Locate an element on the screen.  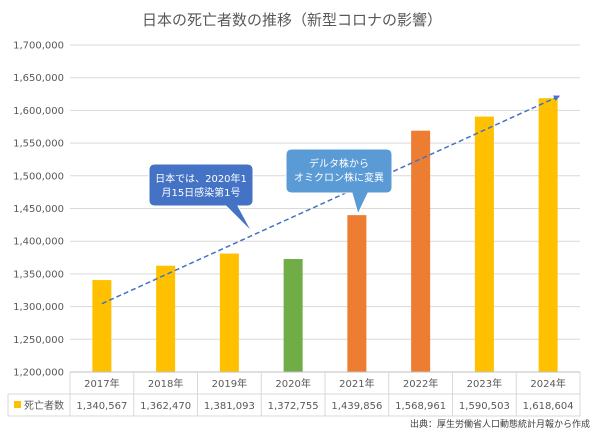
data-table-value: 1,340,567 is located at coordinates (101, 406).